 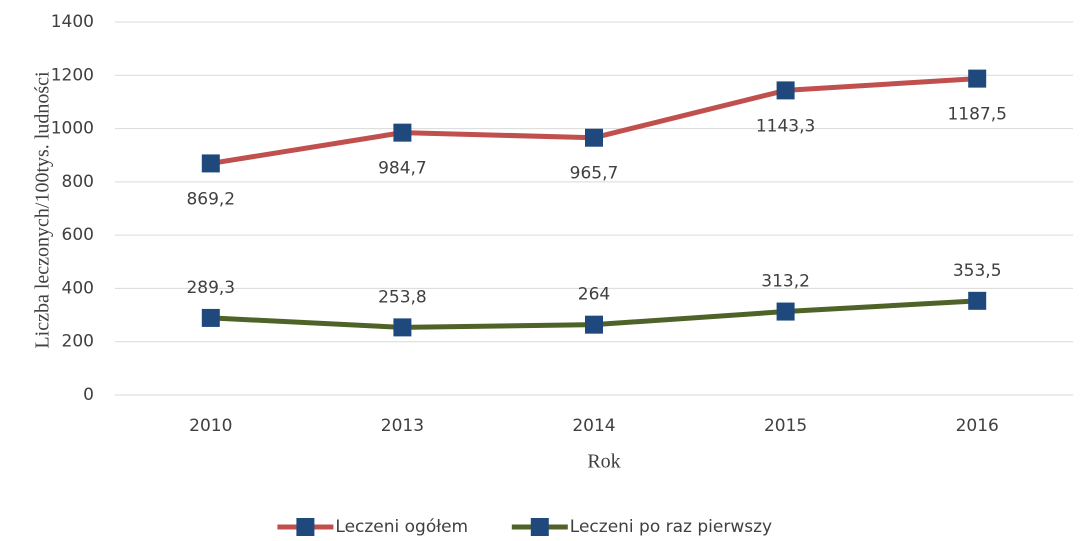 What do you see at coordinates (593, 426) in the screenshot?
I see `x-tick-label: 2014` at bounding box center [593, 426].